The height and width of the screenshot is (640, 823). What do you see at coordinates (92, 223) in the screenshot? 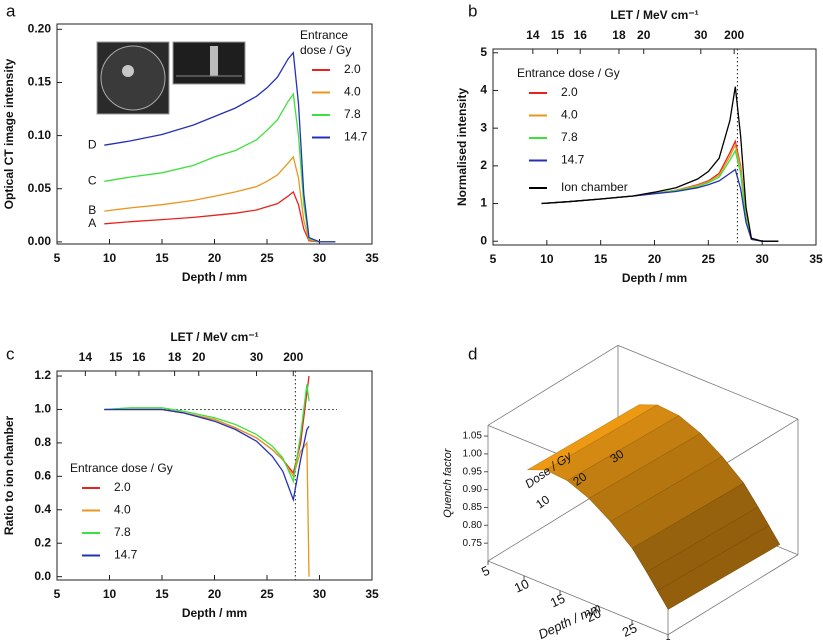
I see `curve-label: A` at bounding box center [92, 223].